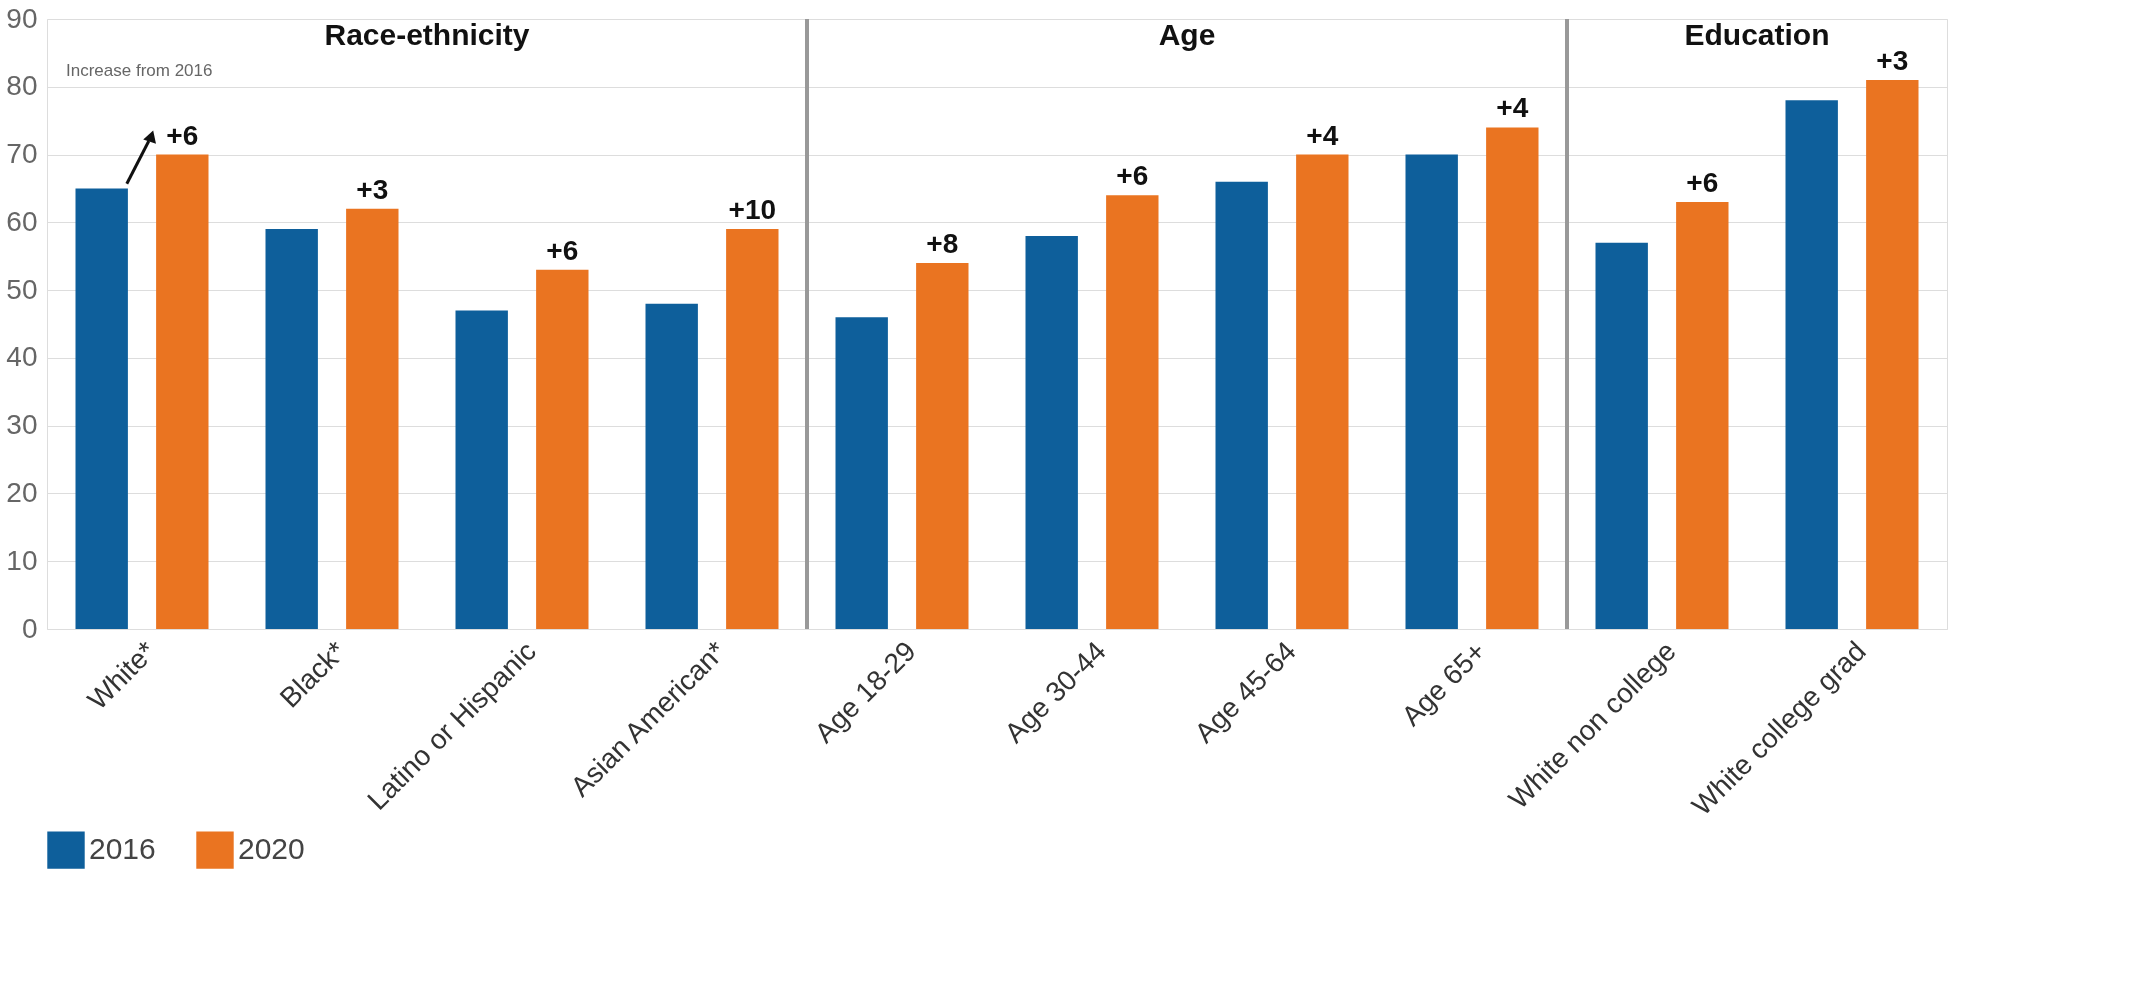  I want to click on y-tick-label: 60, so click(22, 221).